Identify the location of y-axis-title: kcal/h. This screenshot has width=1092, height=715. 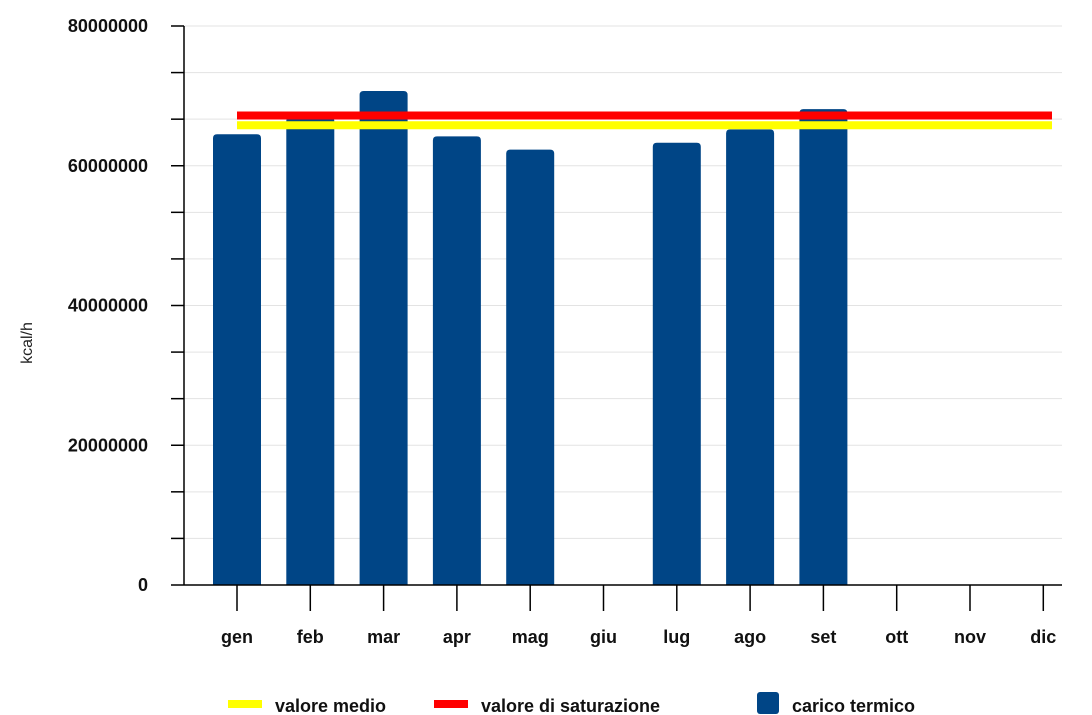
(27, 343).